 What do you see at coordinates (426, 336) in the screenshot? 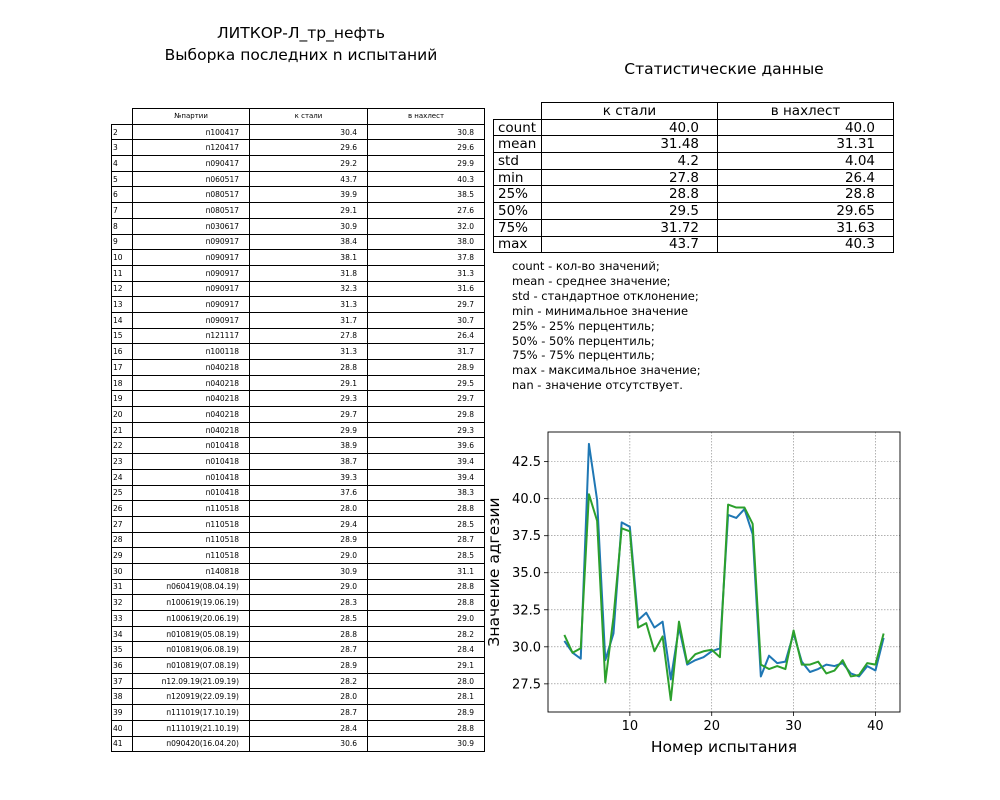
I see `overlap-value-cell: 26.4` at bounding box center [426, 336].